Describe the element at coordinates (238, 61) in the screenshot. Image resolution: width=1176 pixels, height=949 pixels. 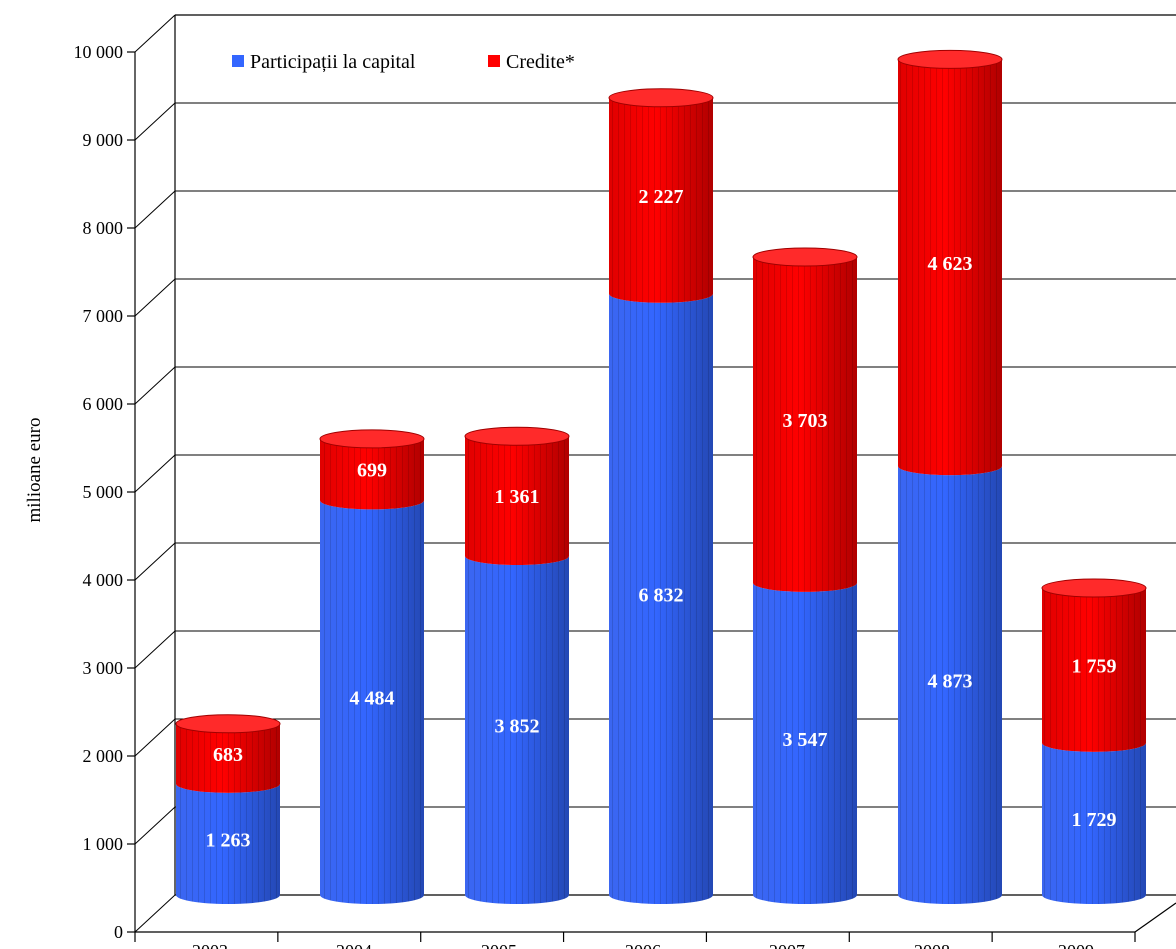
I see `legend-swatch-participatii` at that location.